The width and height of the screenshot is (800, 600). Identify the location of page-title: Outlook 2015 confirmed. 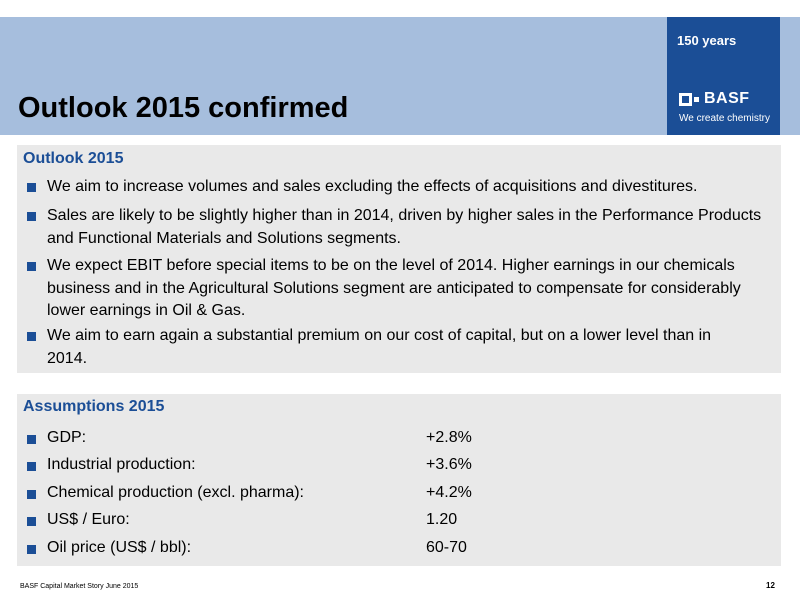
(183, 108).